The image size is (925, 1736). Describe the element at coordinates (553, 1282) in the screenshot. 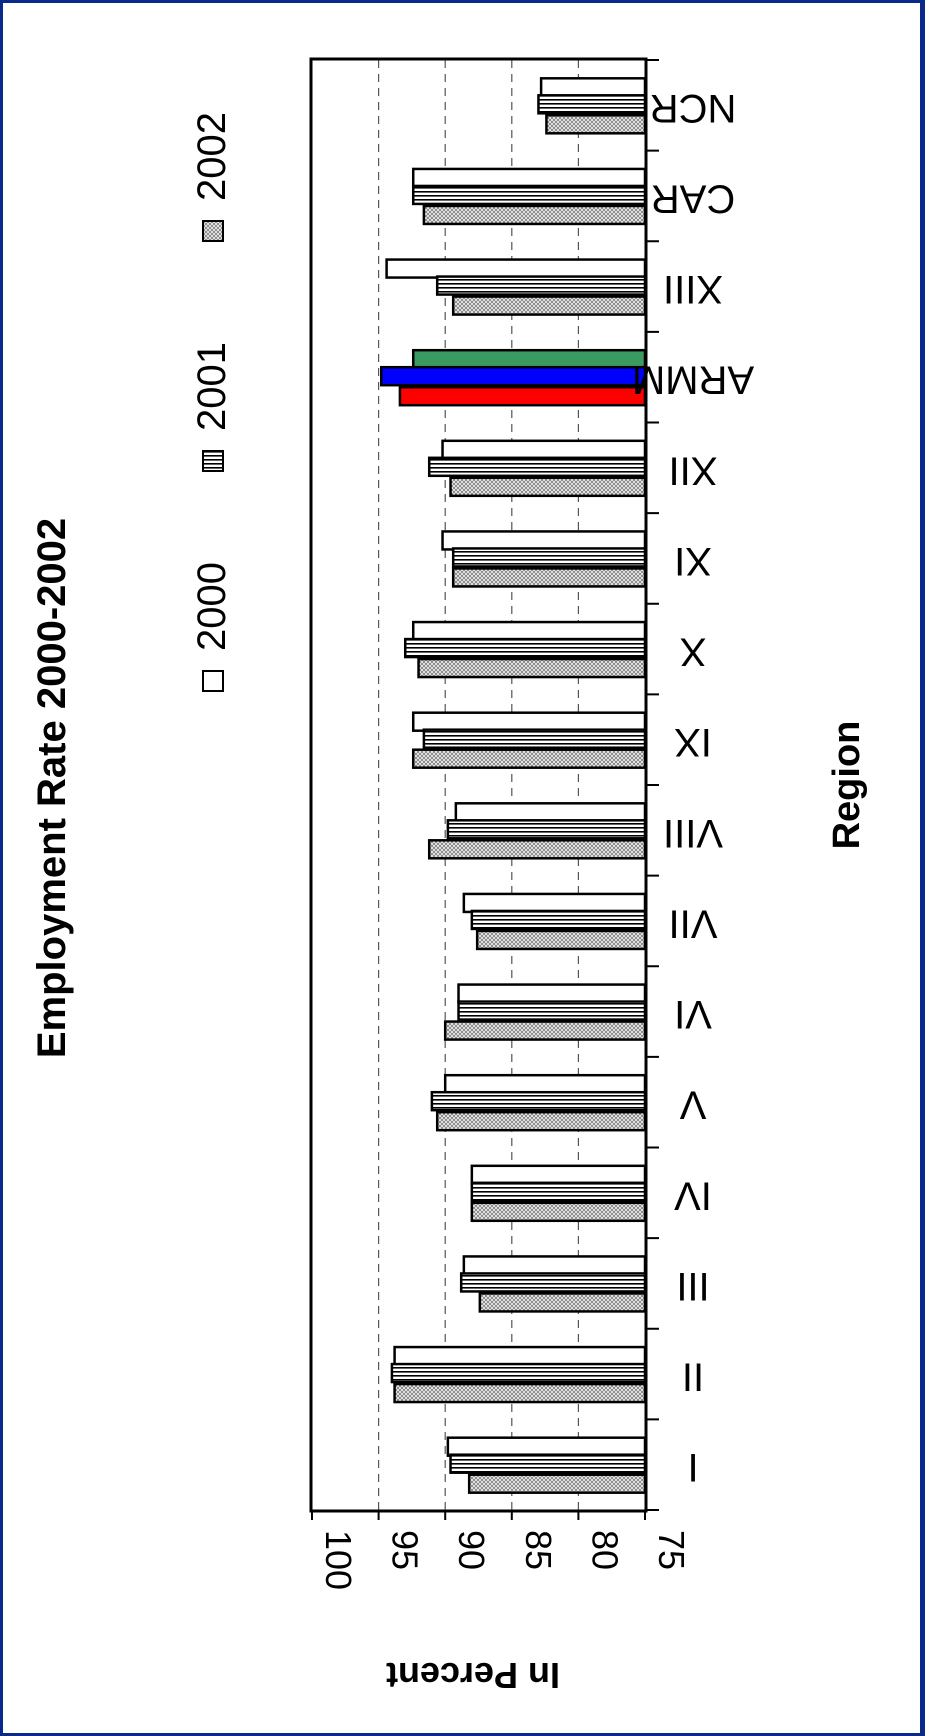

I see `bar-III-2001` at that location.